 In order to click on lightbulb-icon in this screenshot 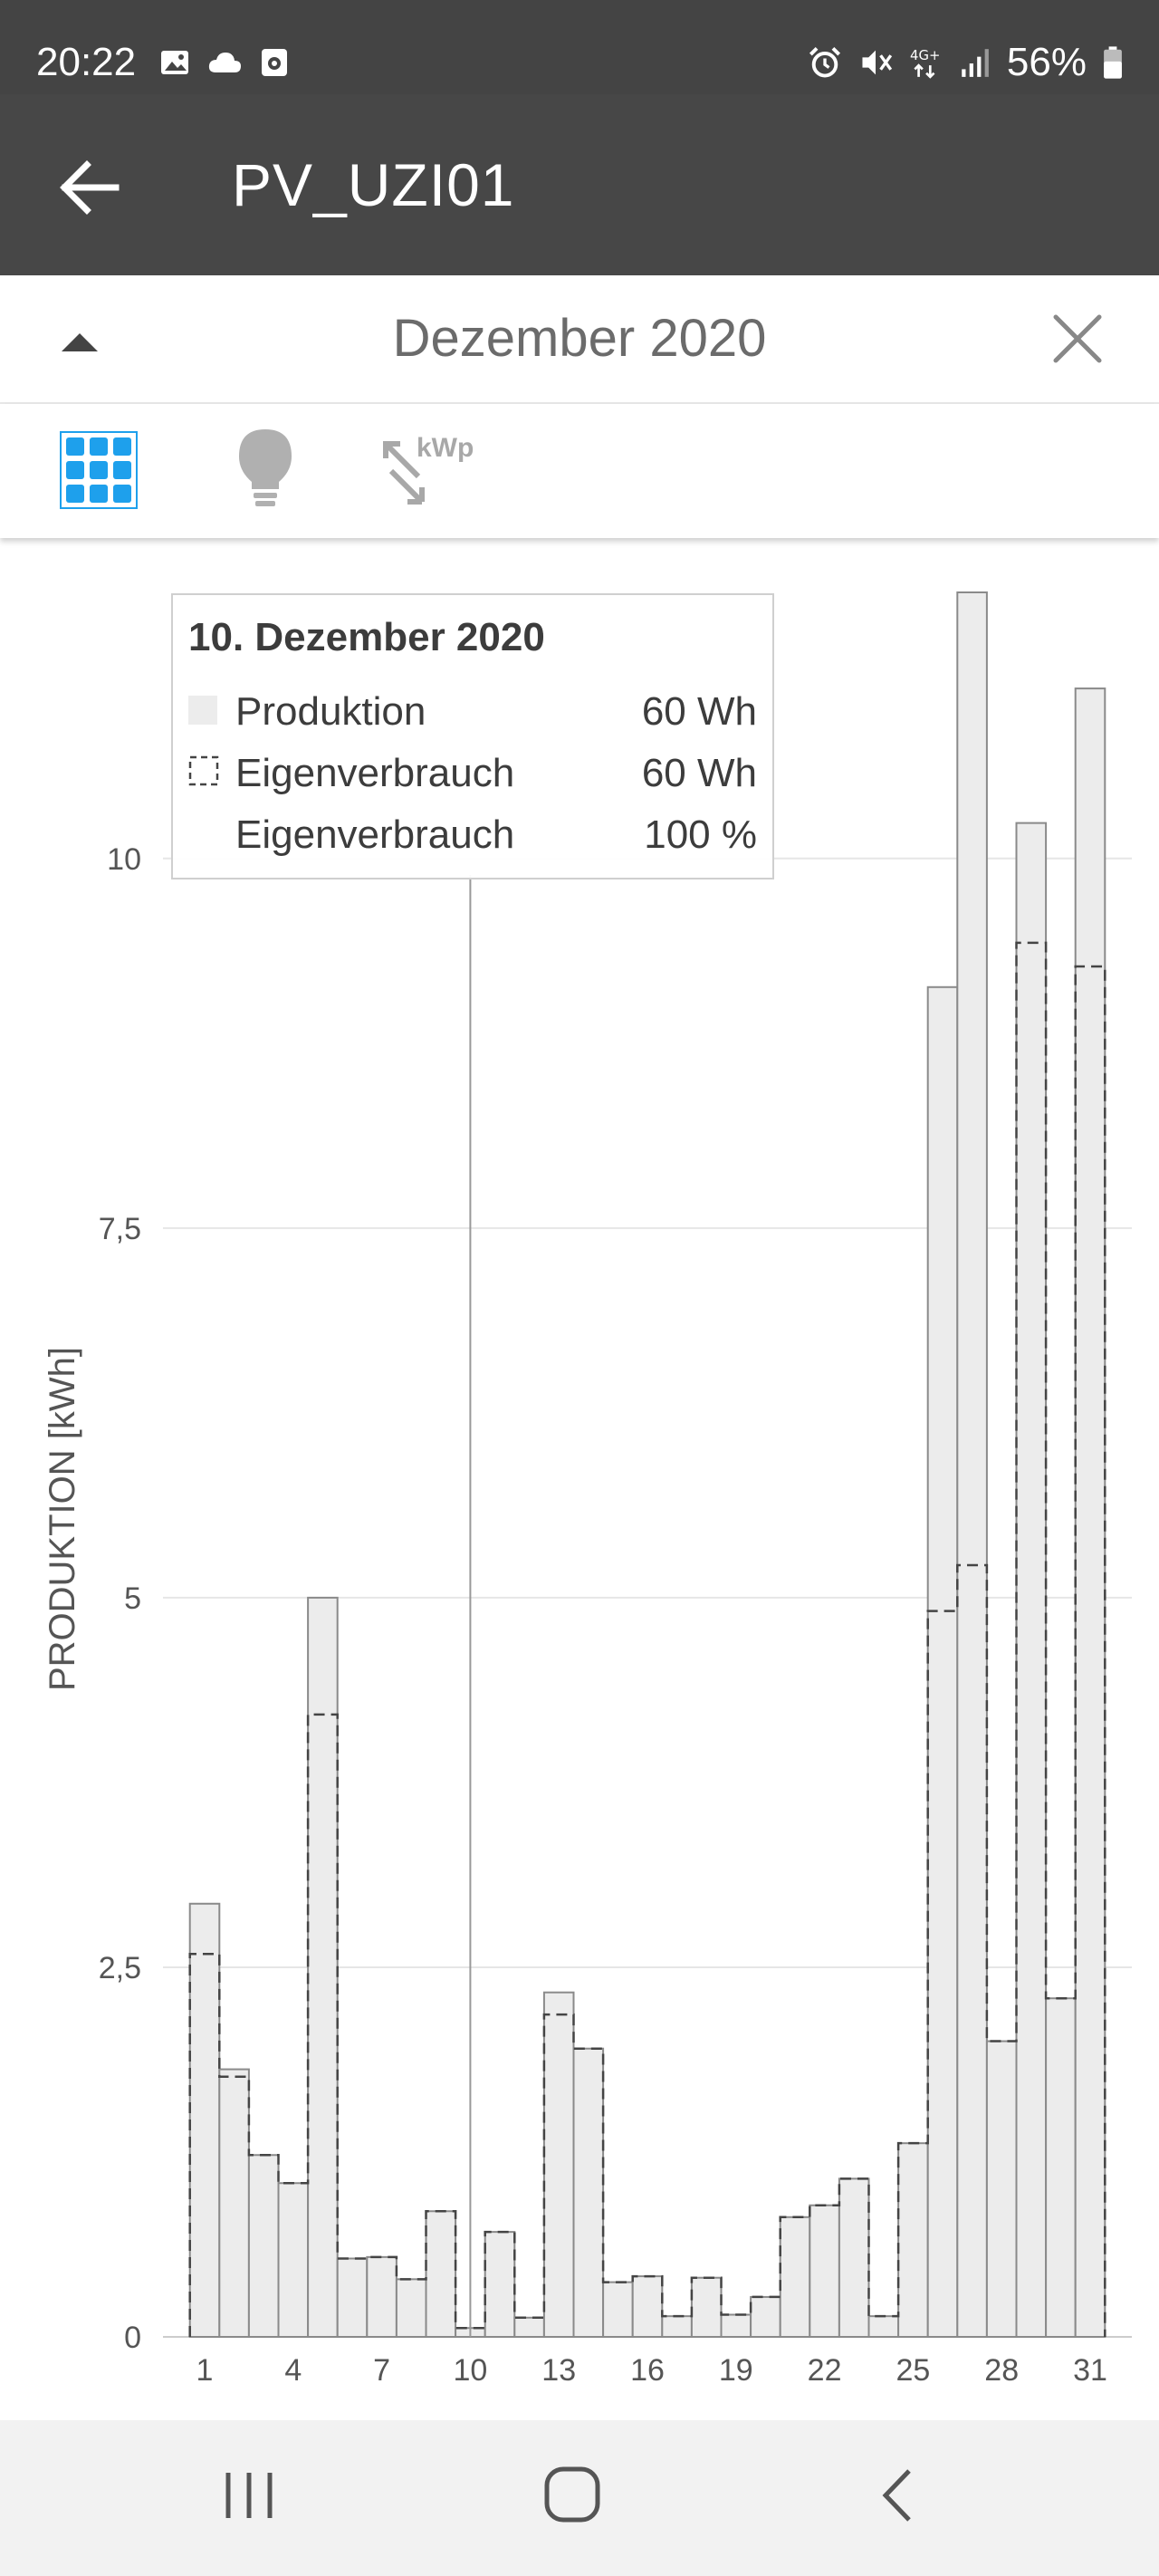, I will do `click(265, 469)`.